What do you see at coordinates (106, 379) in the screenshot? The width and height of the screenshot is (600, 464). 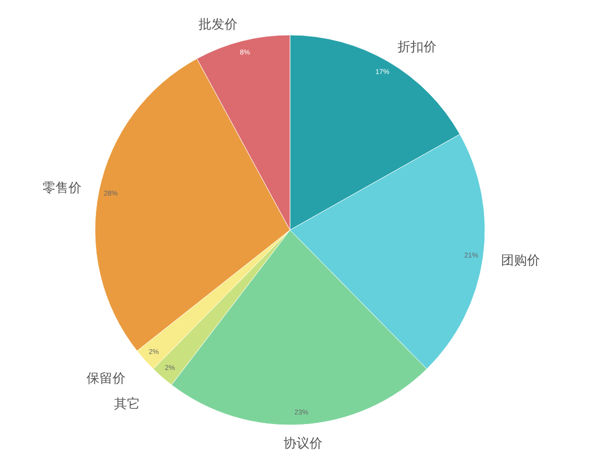 I see `slice-label: 保留价` at bounding box center [106, 379].